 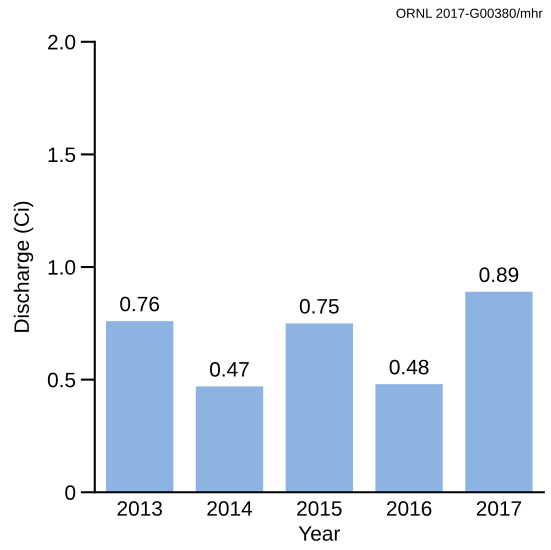 What do you see at coordinates (140, 304) in the screenshot?
I see `data-label: 0.76` at bounding box center [140, 304].